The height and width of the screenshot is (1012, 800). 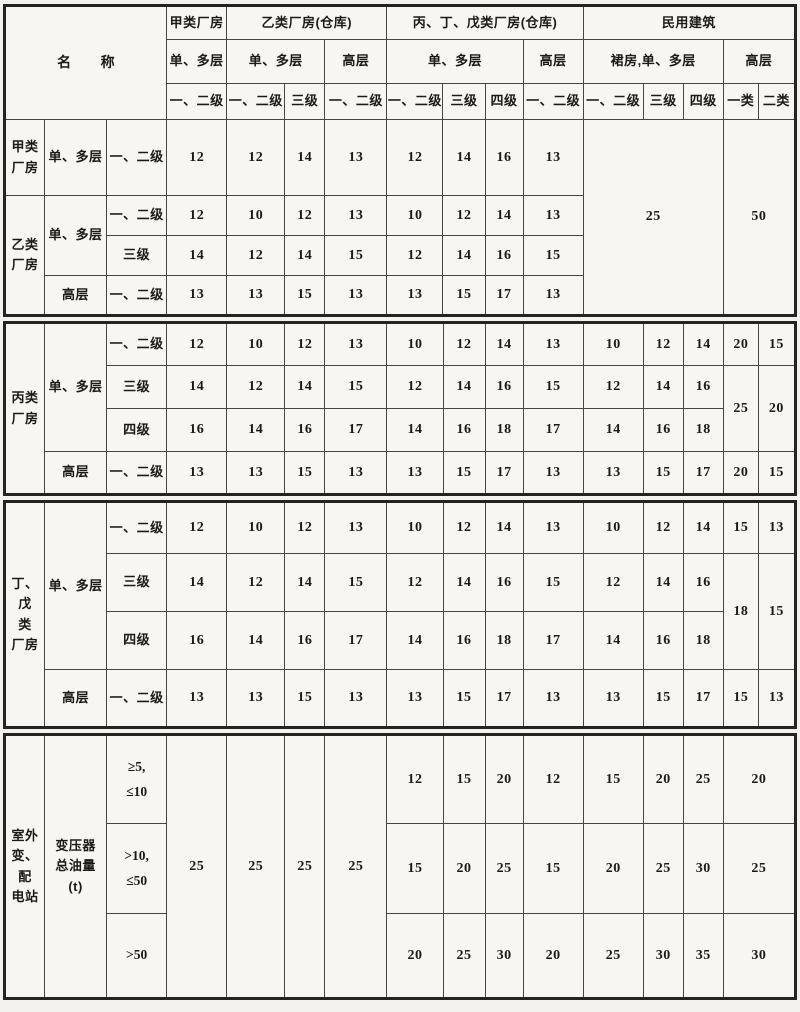 What do you see at coordinates (740, 408) in the screenshot?
I see `value-cell-merged: 25` at bounding box center [740, 408].